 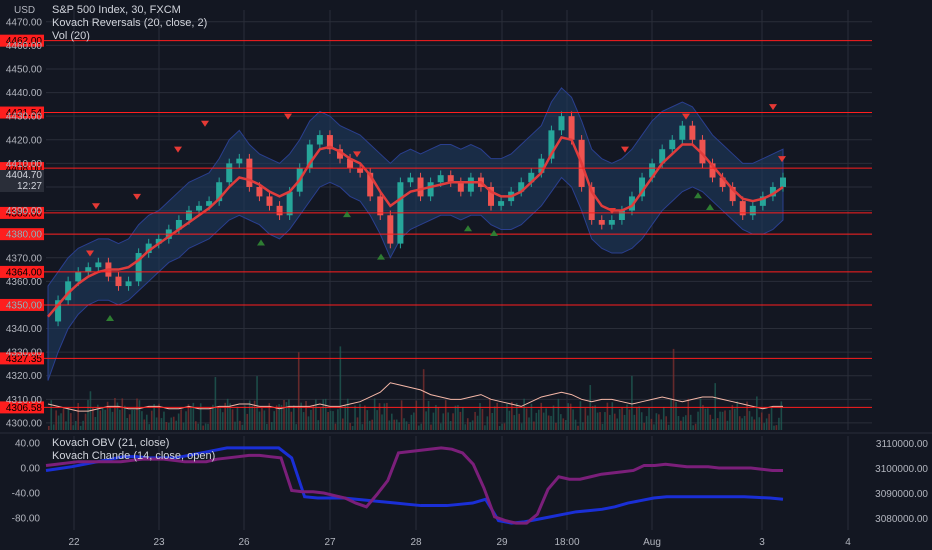 What do you see at coordinates (71, 36) in the screenshot?
I see `indicator-legend-2: Vol (20)` at bounding box center [71, 36].